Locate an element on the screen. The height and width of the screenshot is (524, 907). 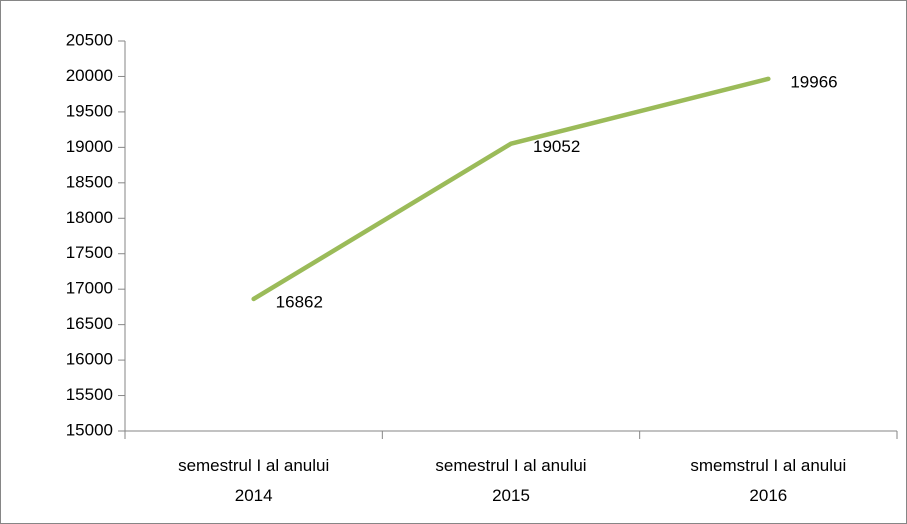
x-tick-label-line: 2015 is located at coordinates (511, 495).